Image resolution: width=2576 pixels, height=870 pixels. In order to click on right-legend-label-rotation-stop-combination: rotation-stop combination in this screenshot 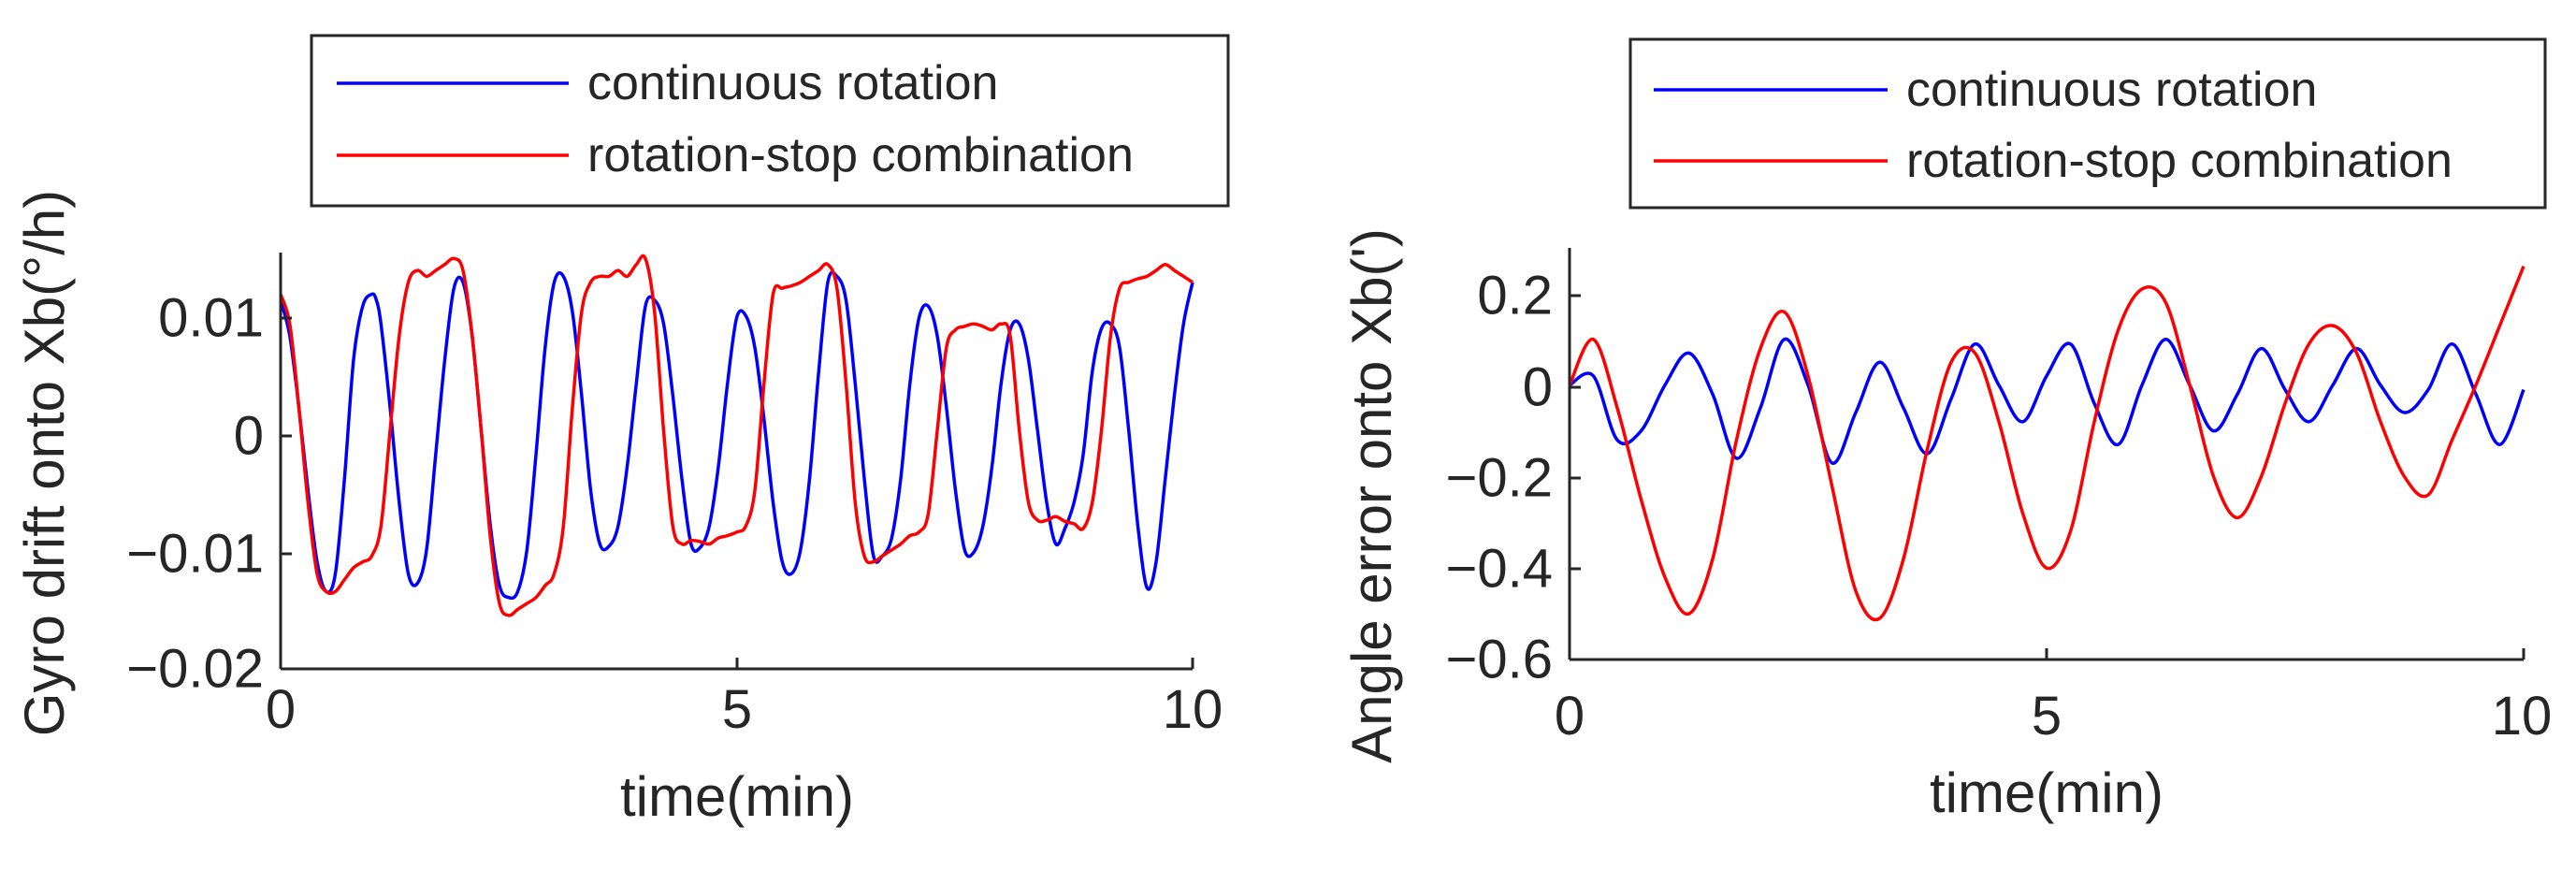, I will do `click(2179, 161)`.